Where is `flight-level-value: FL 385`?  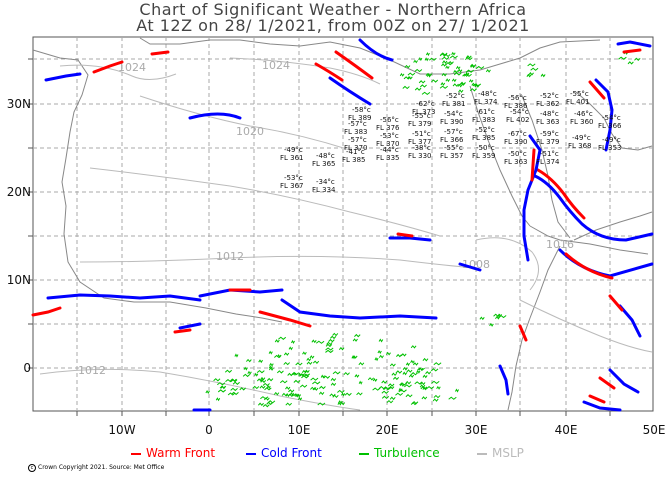 flight-level-value: FL 385 is located at coordinates (354, 160).